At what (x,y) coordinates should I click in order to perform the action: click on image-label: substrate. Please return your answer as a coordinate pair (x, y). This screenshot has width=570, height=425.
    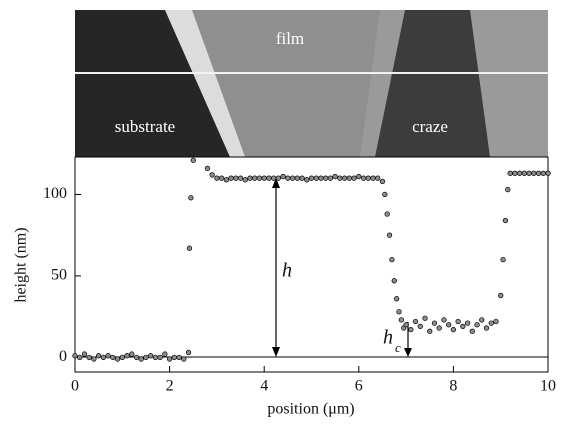
    Looking at the image, I should click on (145, 126).